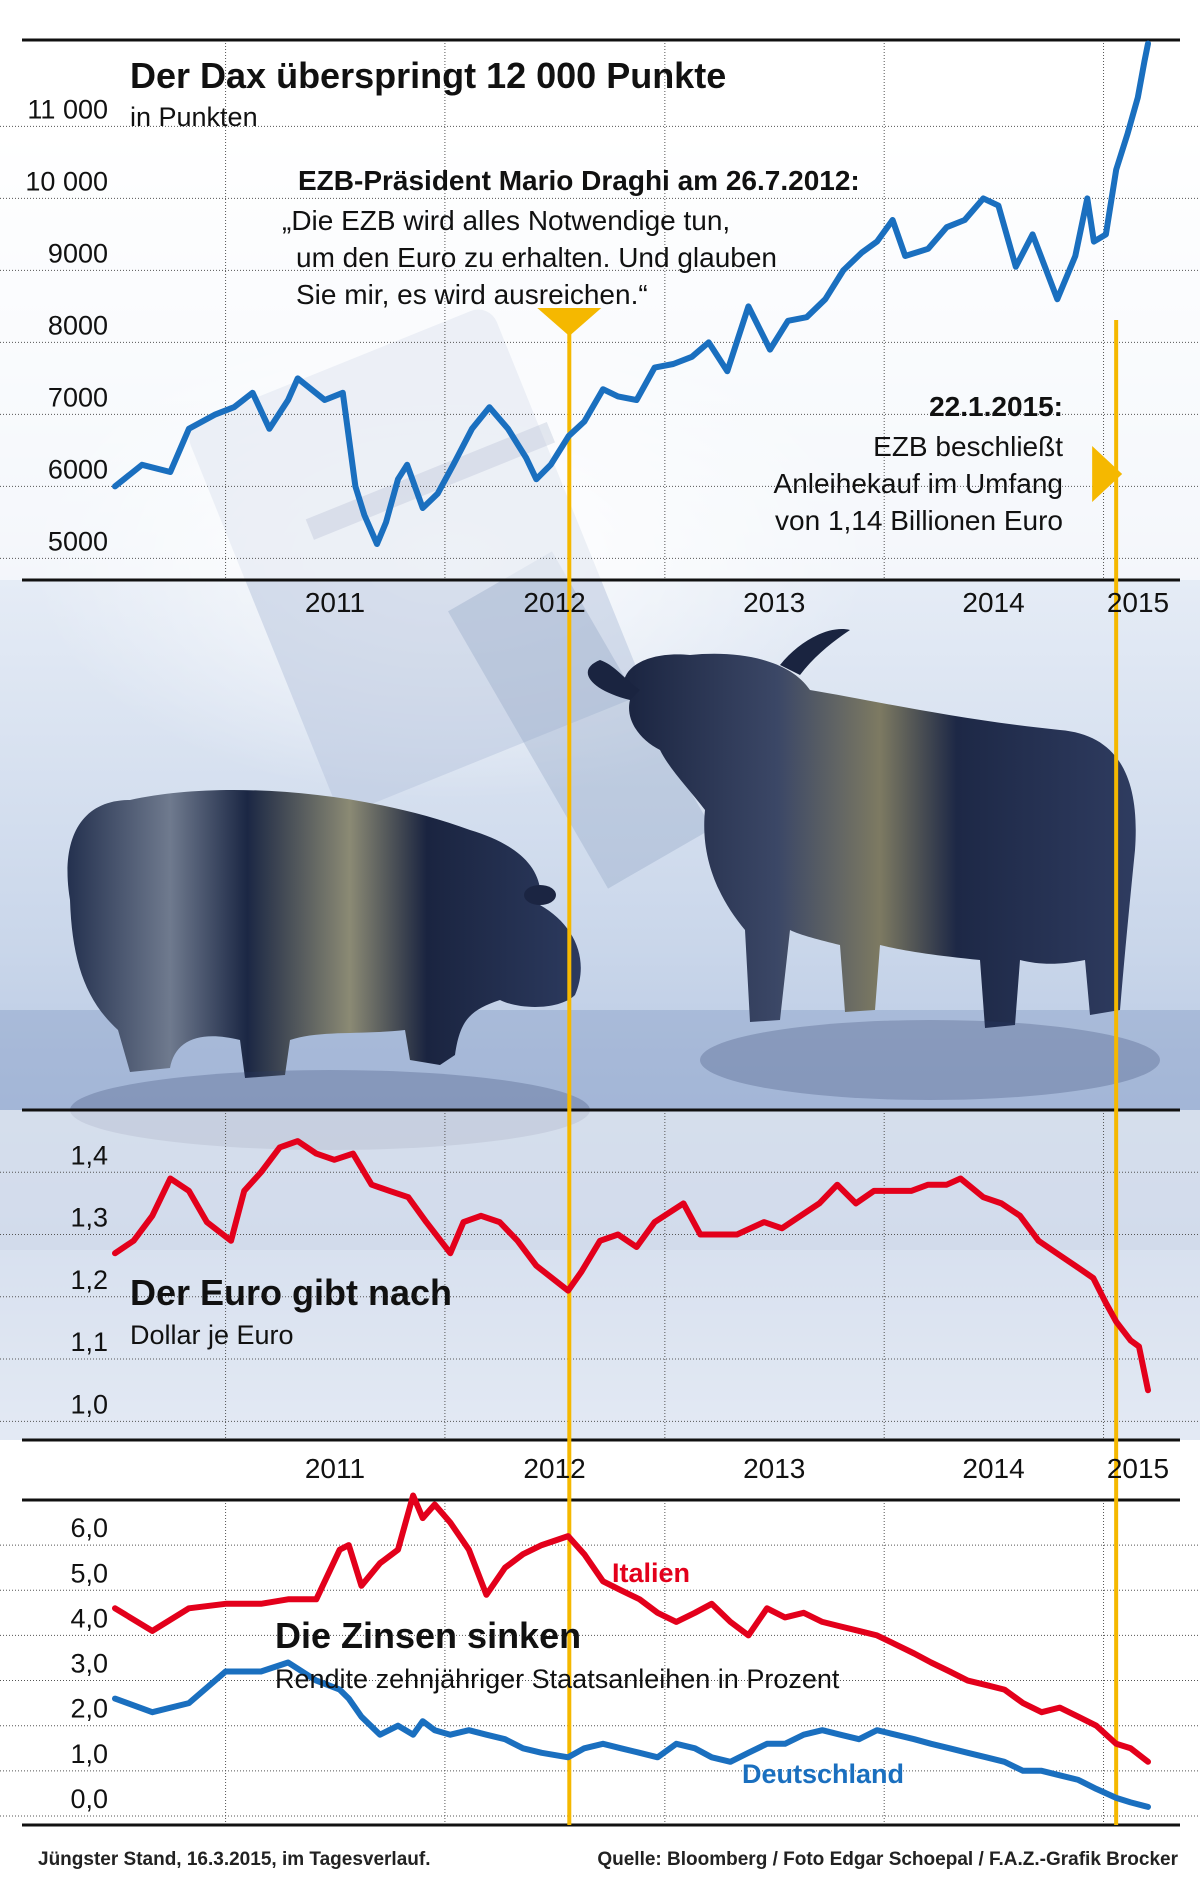 The image size is (1200, 1887). I want to click on ecb-annotation-line: Anleihekauf im Umfang, so click(918, 483).